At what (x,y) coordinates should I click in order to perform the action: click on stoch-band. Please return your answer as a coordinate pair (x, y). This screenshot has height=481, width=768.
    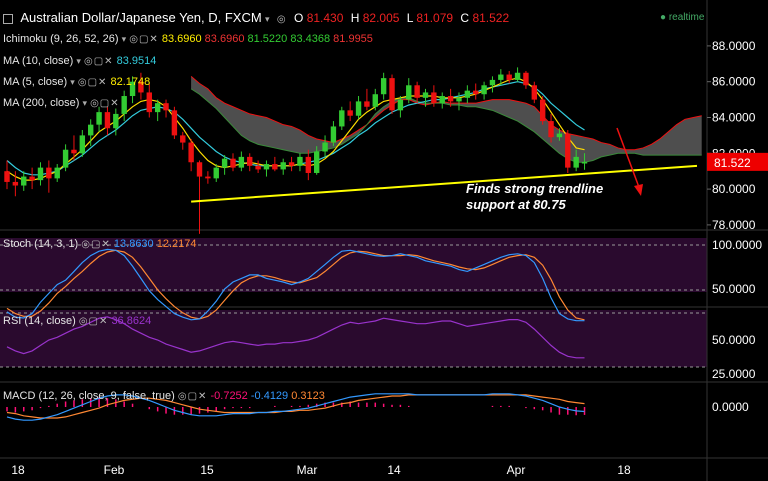
    Looking at the image, I should click on (353, 265).